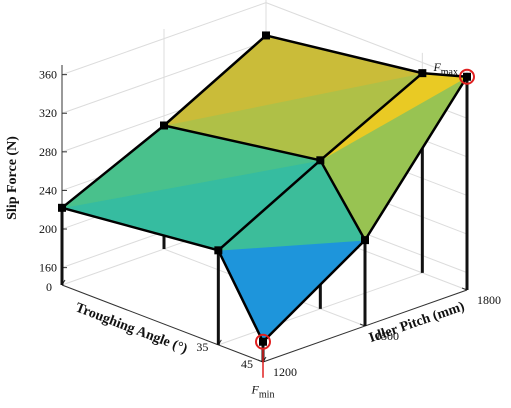 Image resolution: width=511 pixels, height=408 pixels. What do you see at coordinates (48, 268) in the screenshot?
I see `z-tick-label: 160` at bounding box center [48, 268].